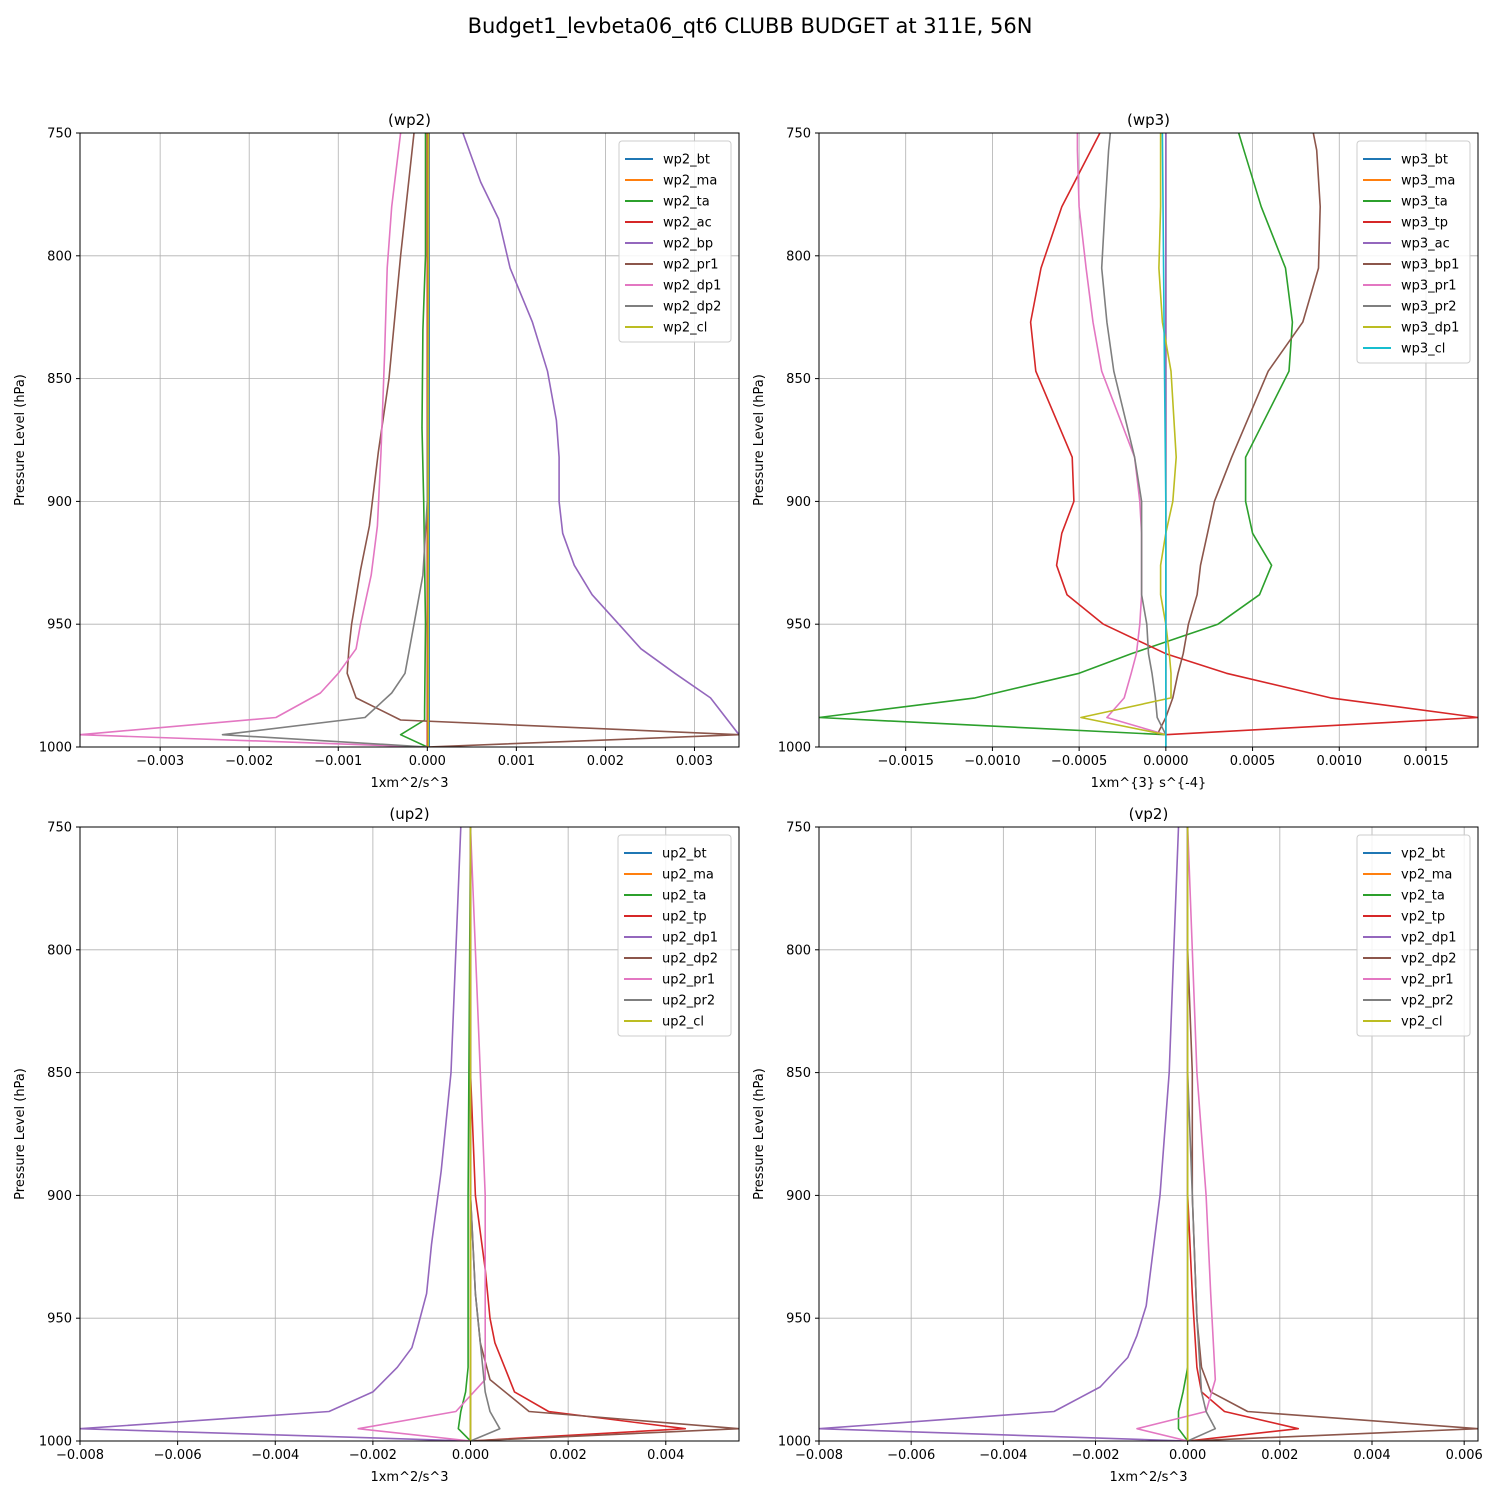  Describe the element at coordinates (1183, 1134) in the screenshot. I see `series-line-vp2_ta` at that location.